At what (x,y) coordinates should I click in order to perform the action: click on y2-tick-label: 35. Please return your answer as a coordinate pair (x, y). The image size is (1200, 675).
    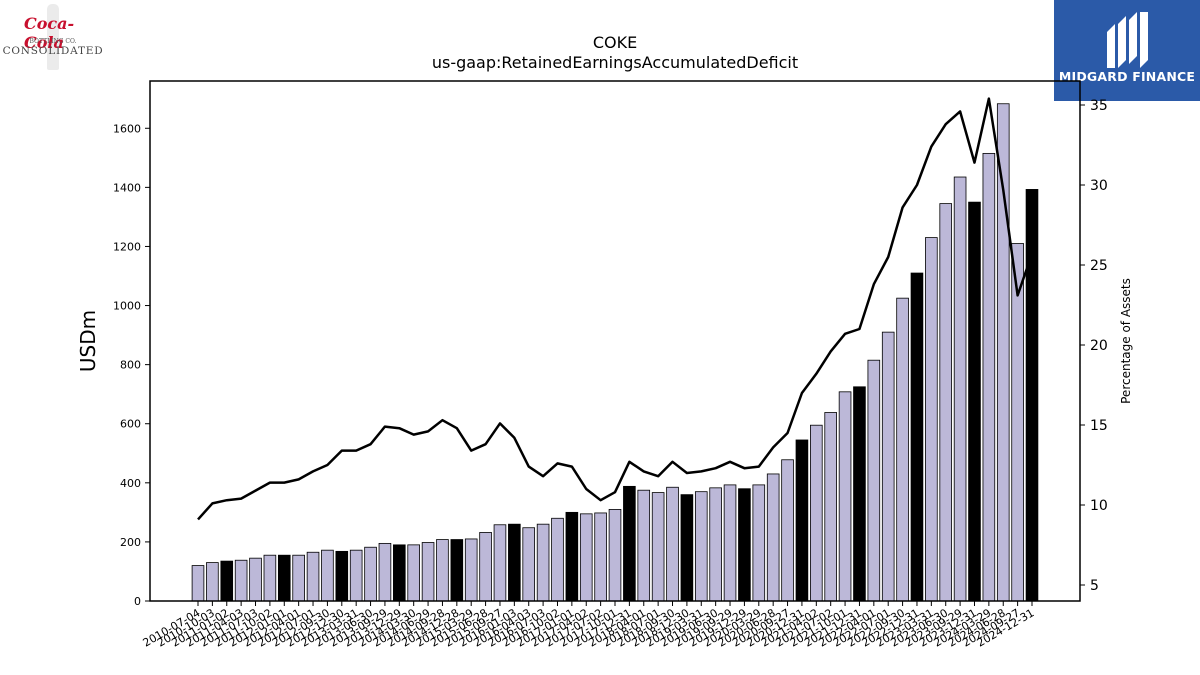
    Looking at the image, I should click on (1099, 106).